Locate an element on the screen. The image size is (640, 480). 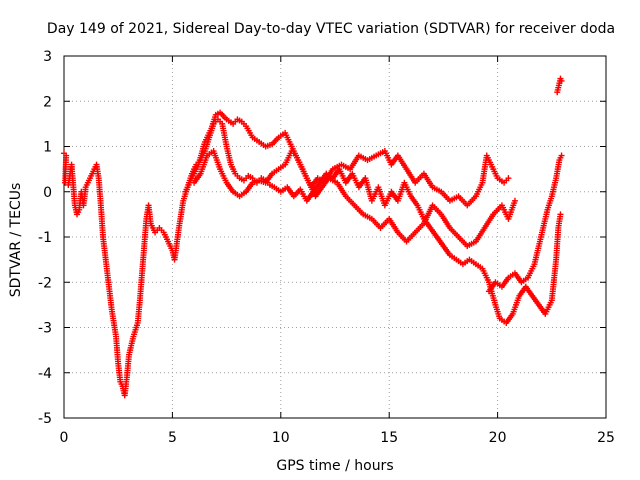
x-tick-label: 10 is located at coordinates (281, 438).